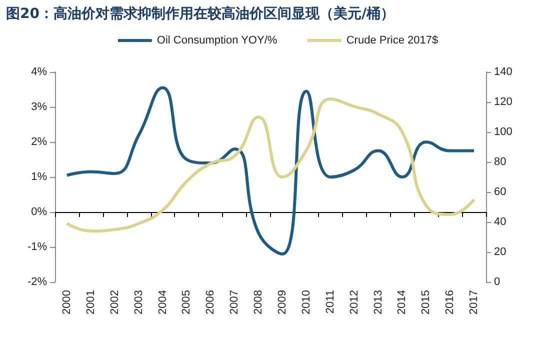 This screenshot has width=556, height=337. I want to click on y-tick-label: 1%, so click(39, 177).